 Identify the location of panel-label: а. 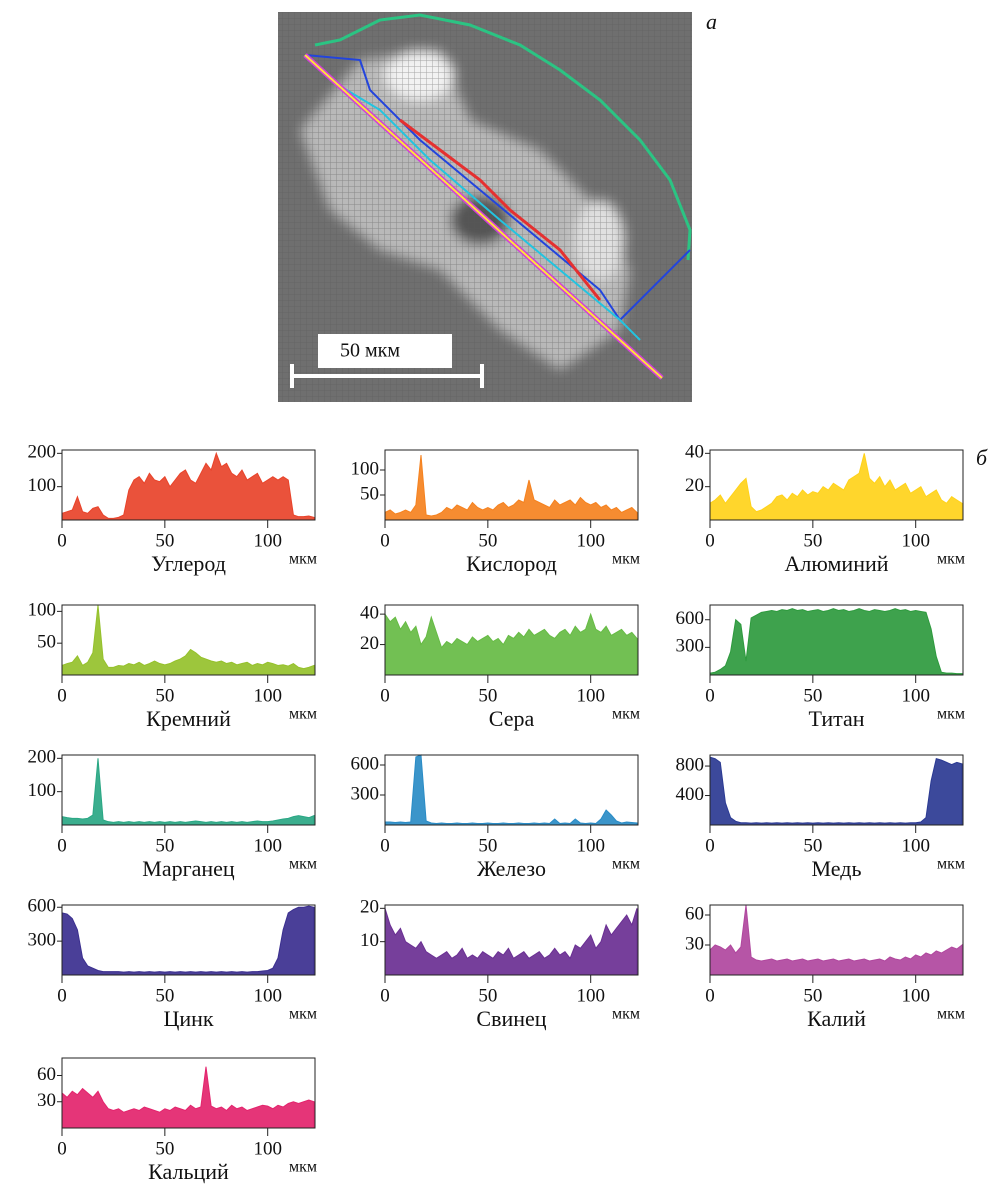
(711, 21).